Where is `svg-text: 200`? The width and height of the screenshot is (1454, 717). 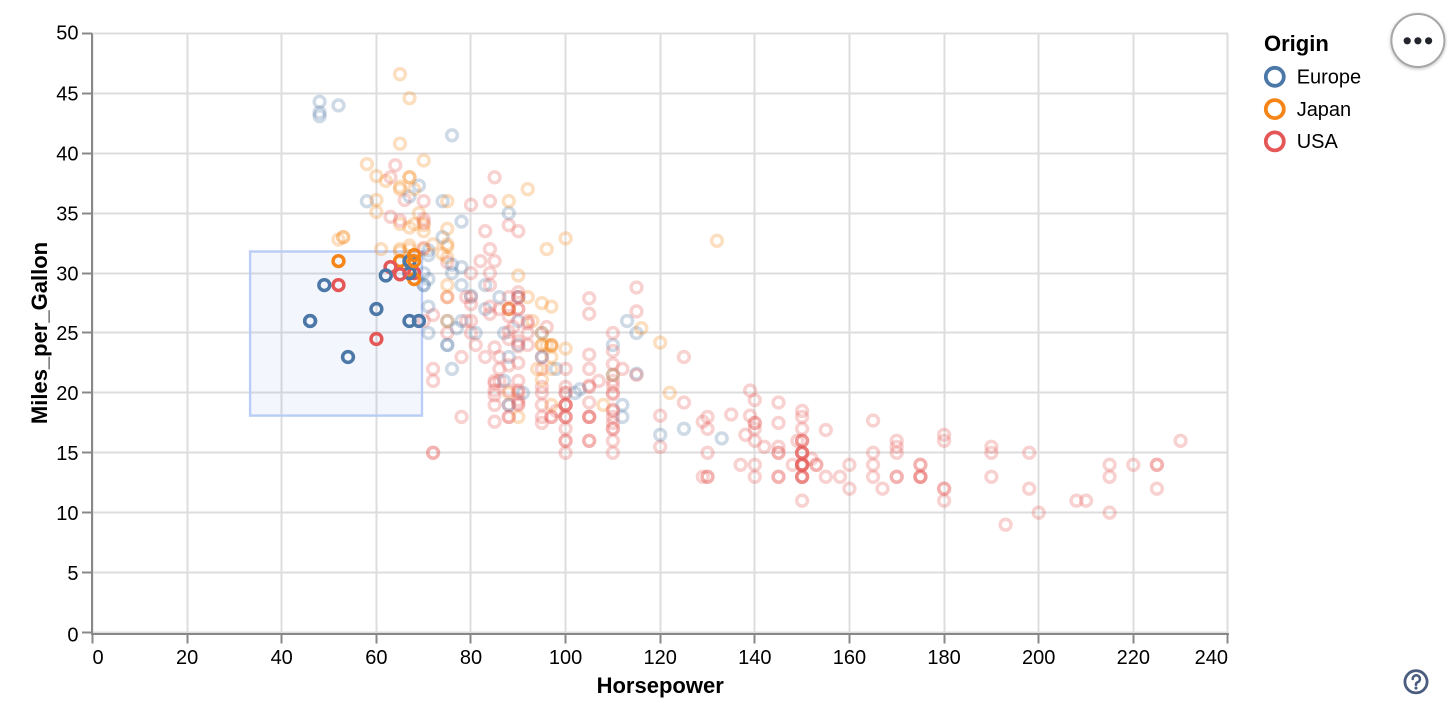
svg-text: 200 is located at coordinates (1038, 658).